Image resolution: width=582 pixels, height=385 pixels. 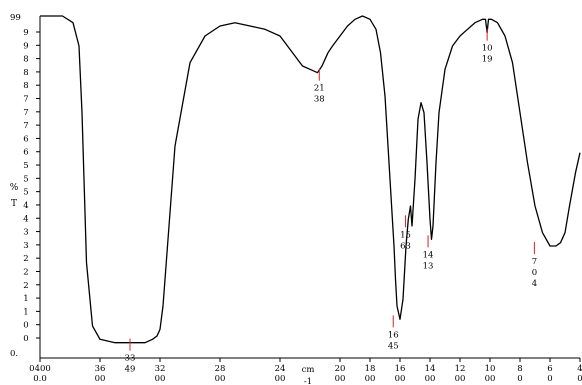 What do you see at coordinates (14, 204) in the screenshot?
I see `y-axis-label-t: T` at bounding box center [14, 204].